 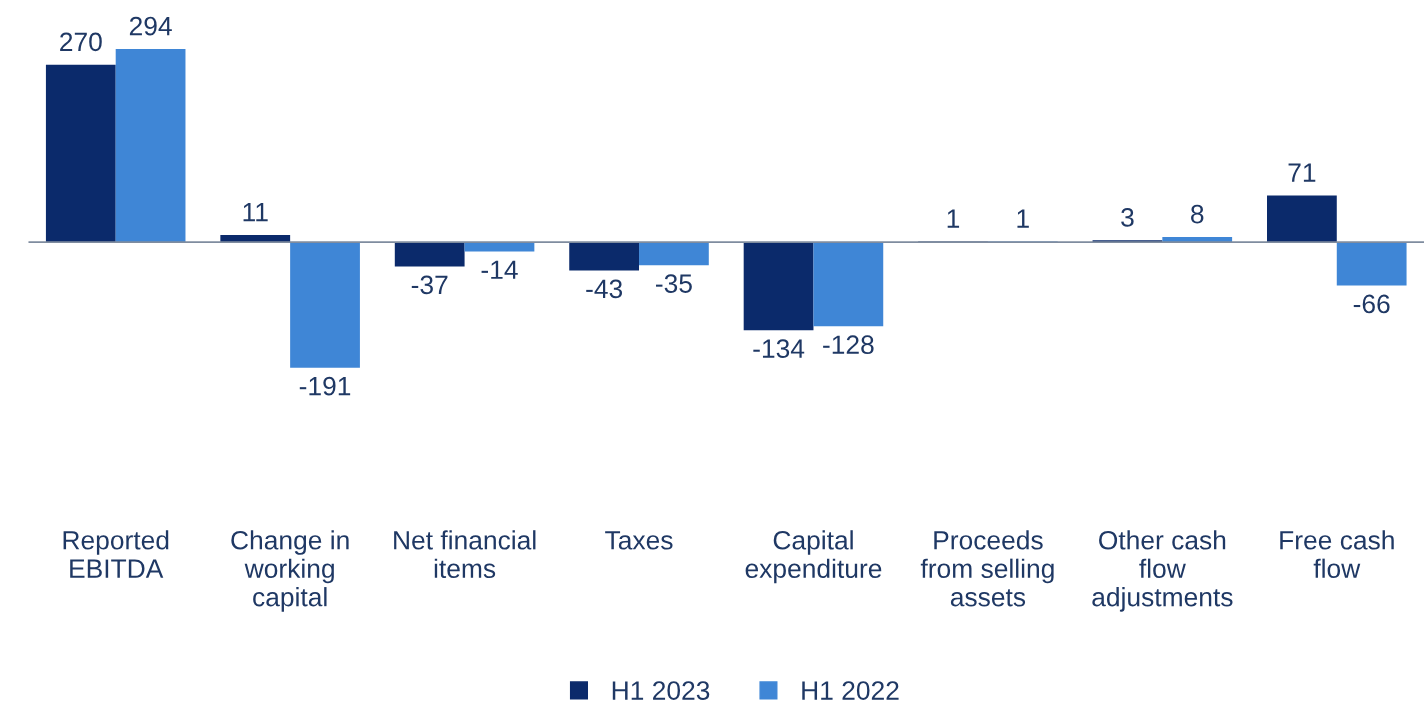 I want to click on x-tick-label: Net financial items, so click(x=465, y=554).